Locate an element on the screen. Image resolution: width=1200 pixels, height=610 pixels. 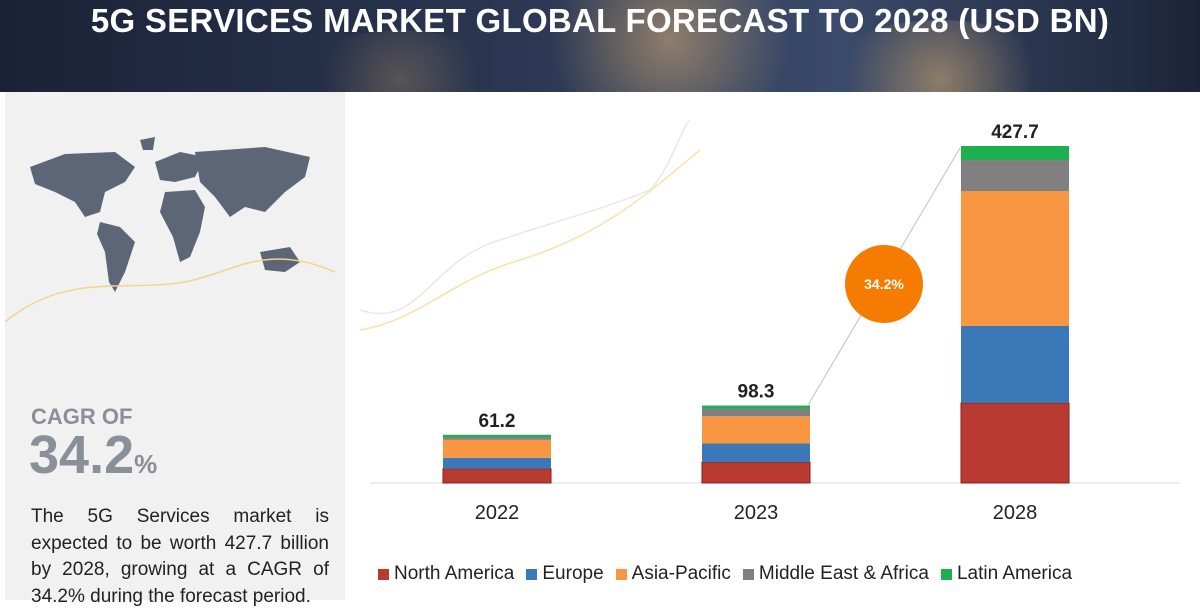
bar-total-label: 61.2 is located at coordinates (497, 421).